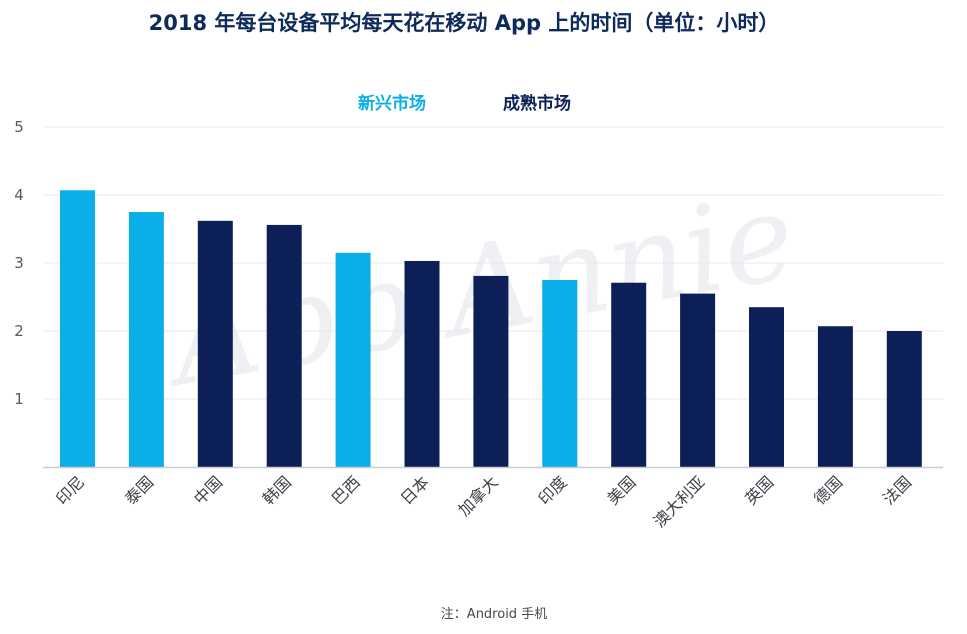 The height and width of the screenshot is (634, 967). What do you see at coordinates (19, 195) in the screenshot?
I see `y-tick-label: 4` at bounding box center [19, 195].